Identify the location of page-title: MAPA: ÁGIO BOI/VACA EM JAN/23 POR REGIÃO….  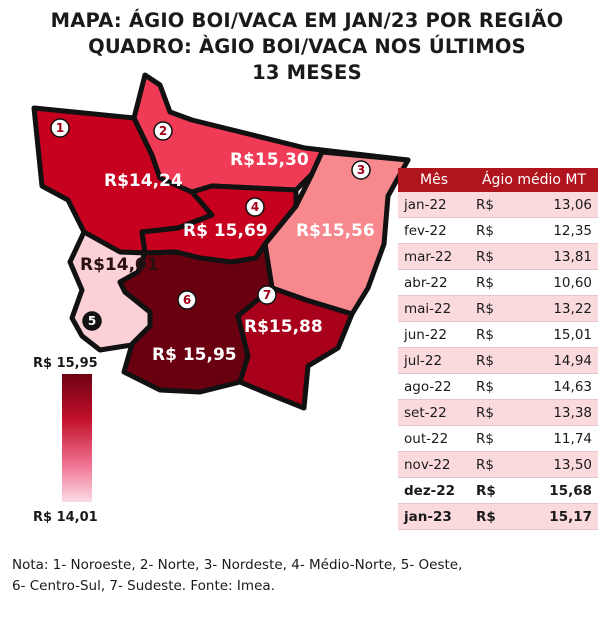
(307, 47).